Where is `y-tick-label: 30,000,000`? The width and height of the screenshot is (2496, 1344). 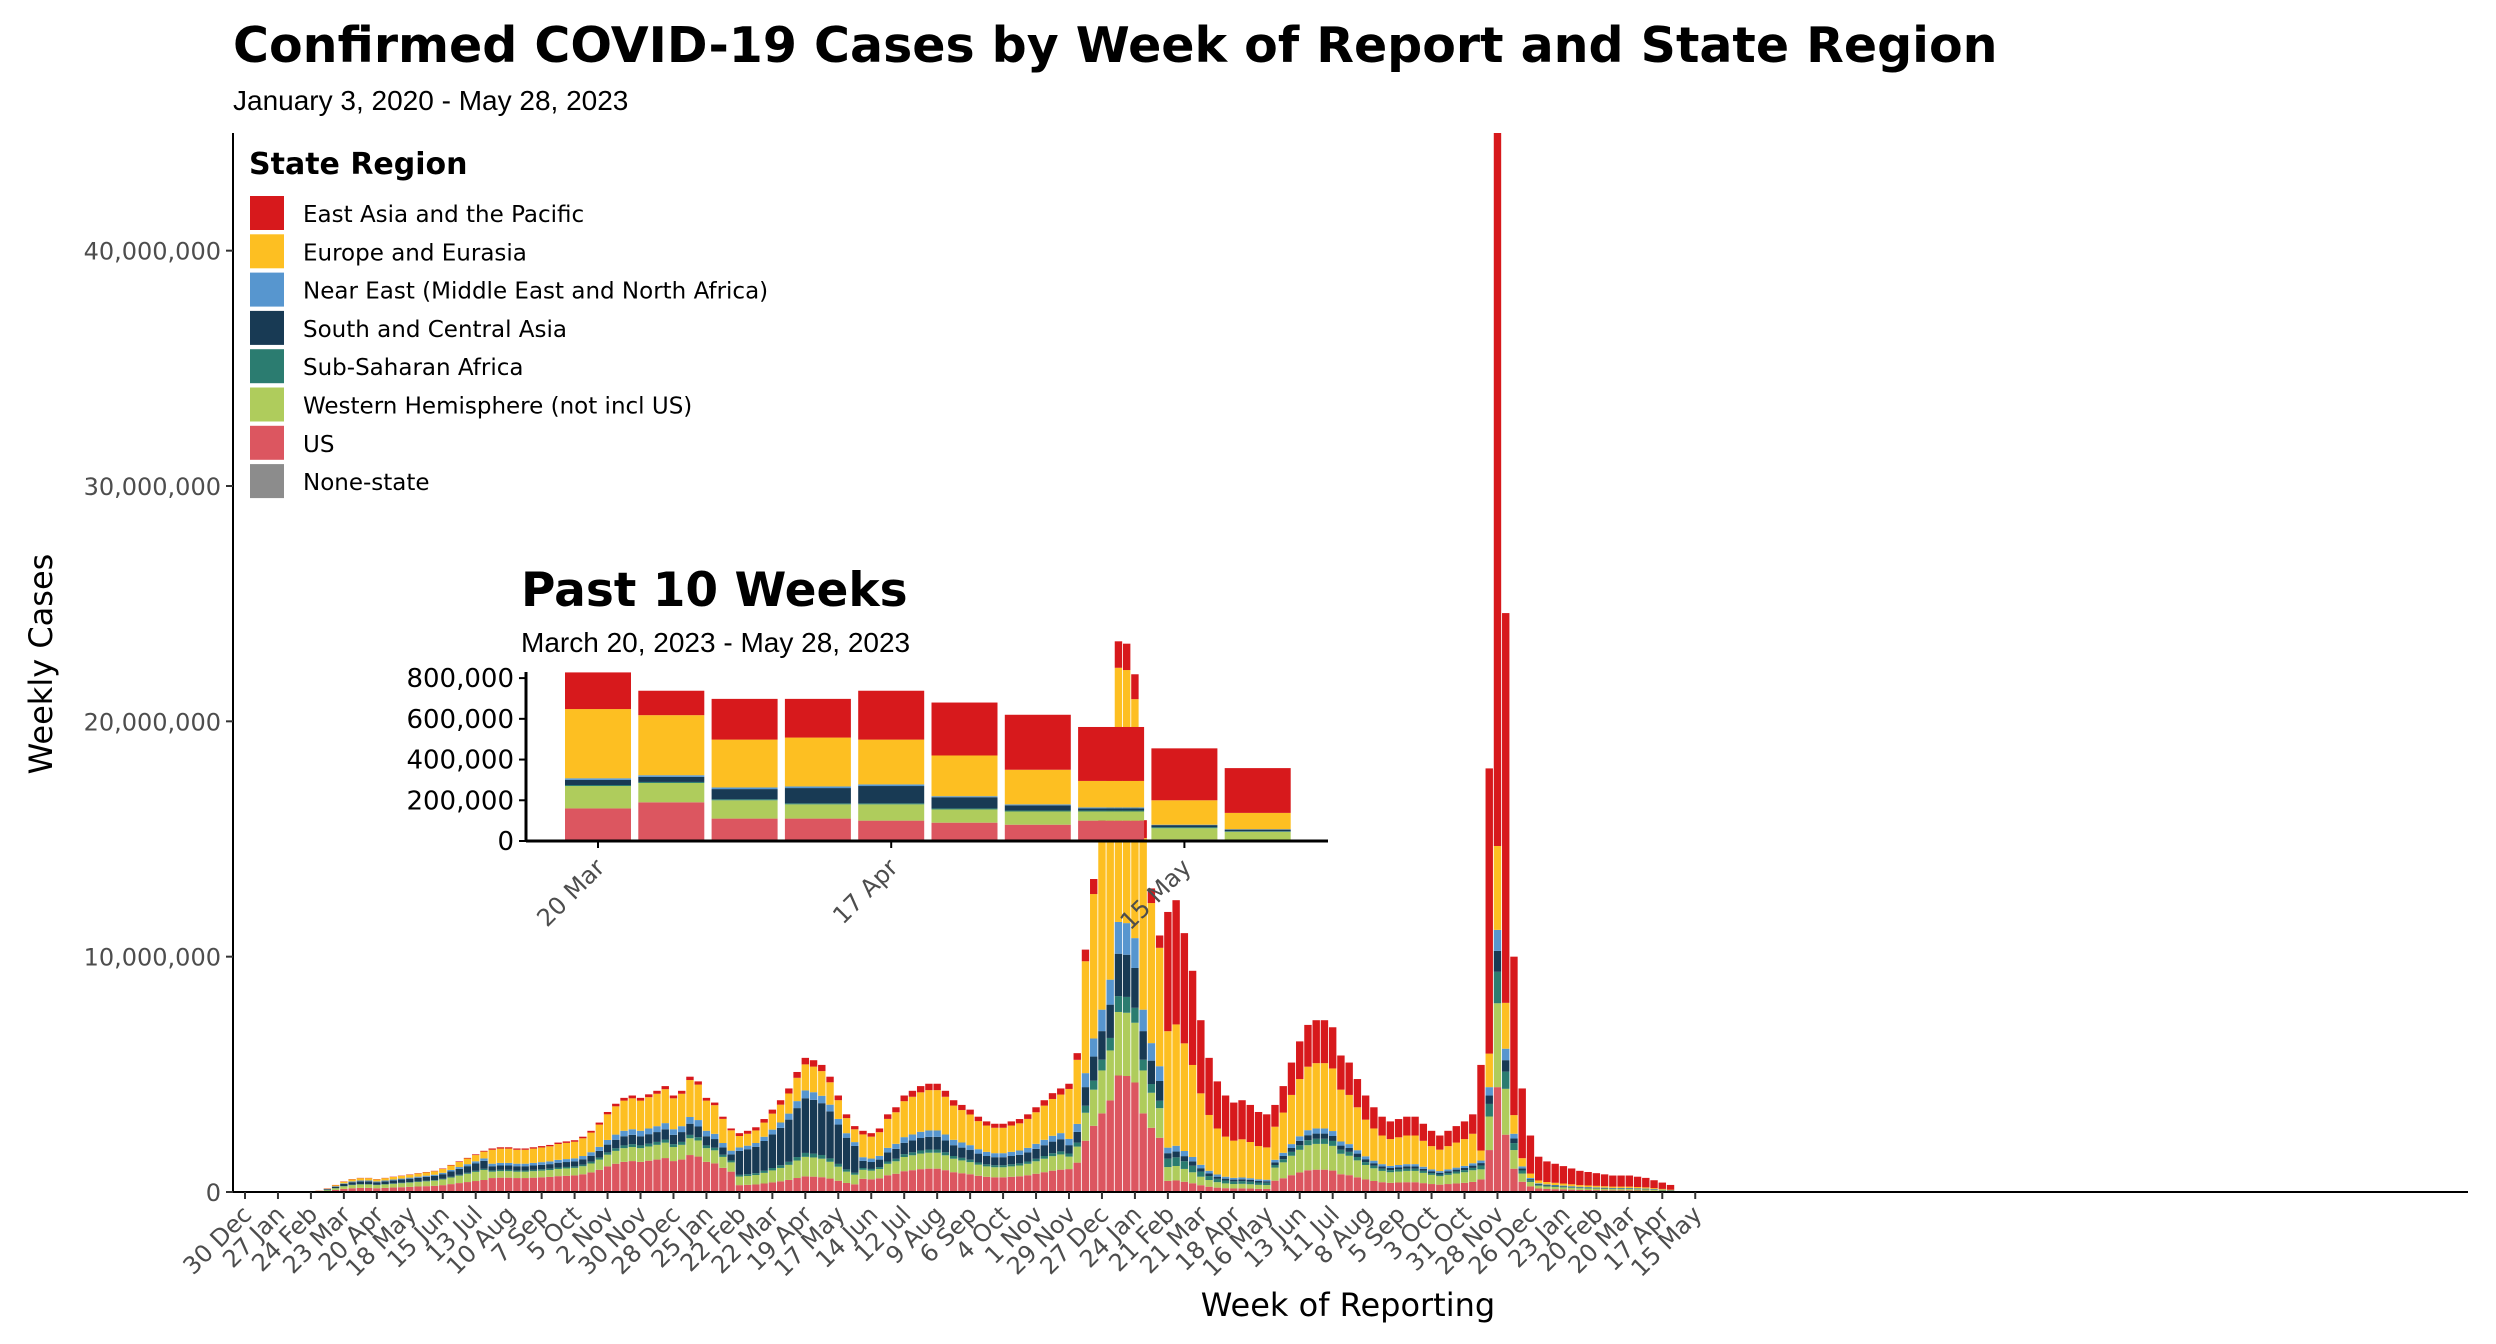 y-tick-label: 30,000,000 is located at coordinates (152, 487).